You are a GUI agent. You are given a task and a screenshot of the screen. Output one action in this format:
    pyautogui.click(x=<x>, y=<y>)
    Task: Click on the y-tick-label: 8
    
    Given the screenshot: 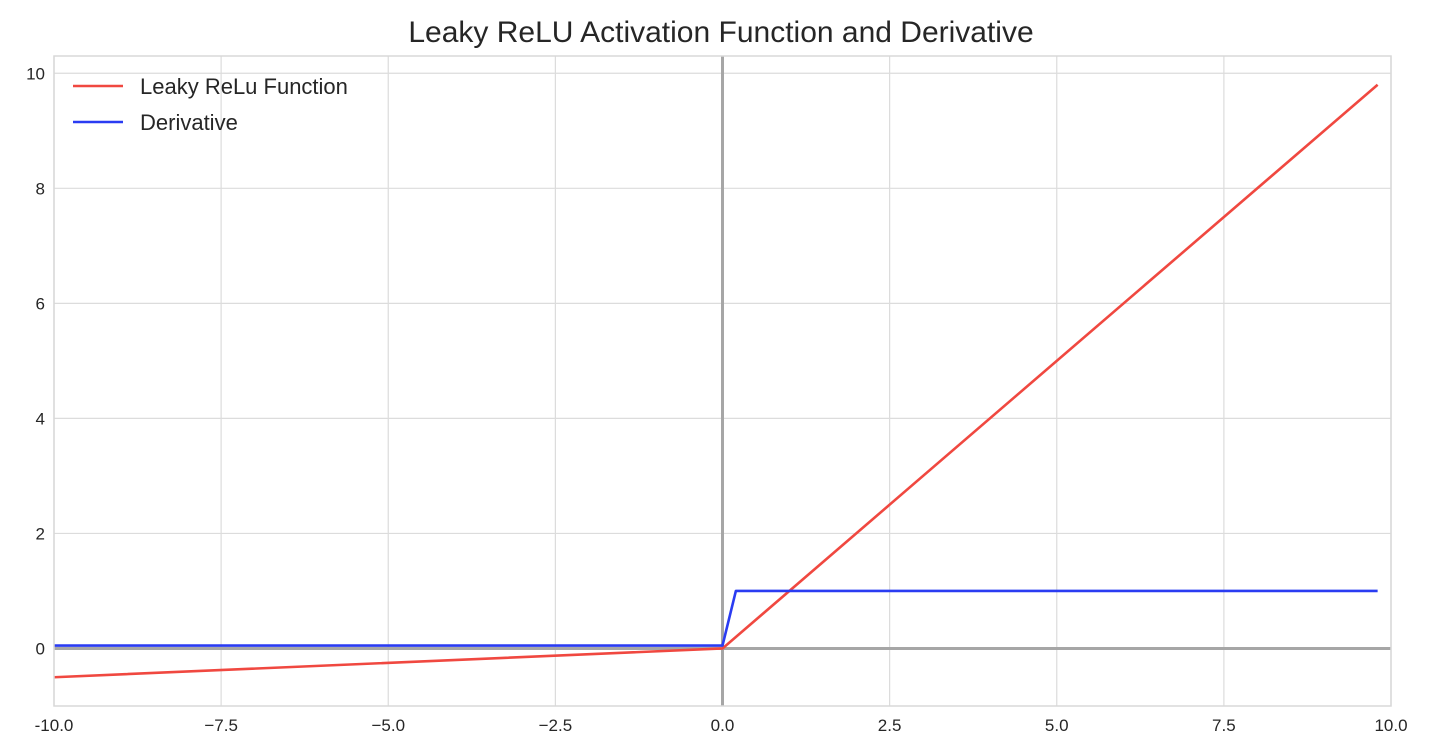 What is the action you would take?
    pyautogui.click(x=40, y=188)
    